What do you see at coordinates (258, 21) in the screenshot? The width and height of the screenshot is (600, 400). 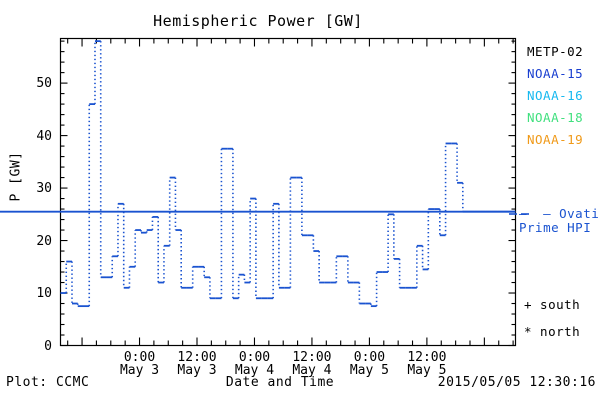 I see `chart-title: Hemispheric Power [GW]` at bounding box center [258, 21].